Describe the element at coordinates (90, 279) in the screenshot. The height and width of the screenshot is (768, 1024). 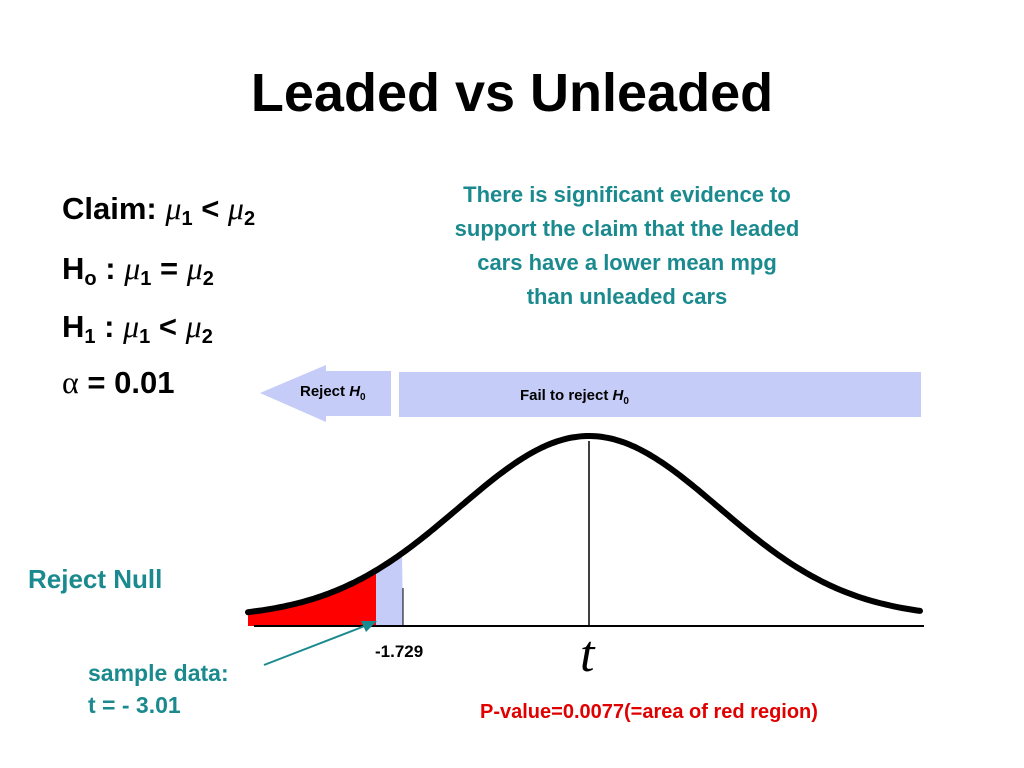
I see `subscript: o` at that location.